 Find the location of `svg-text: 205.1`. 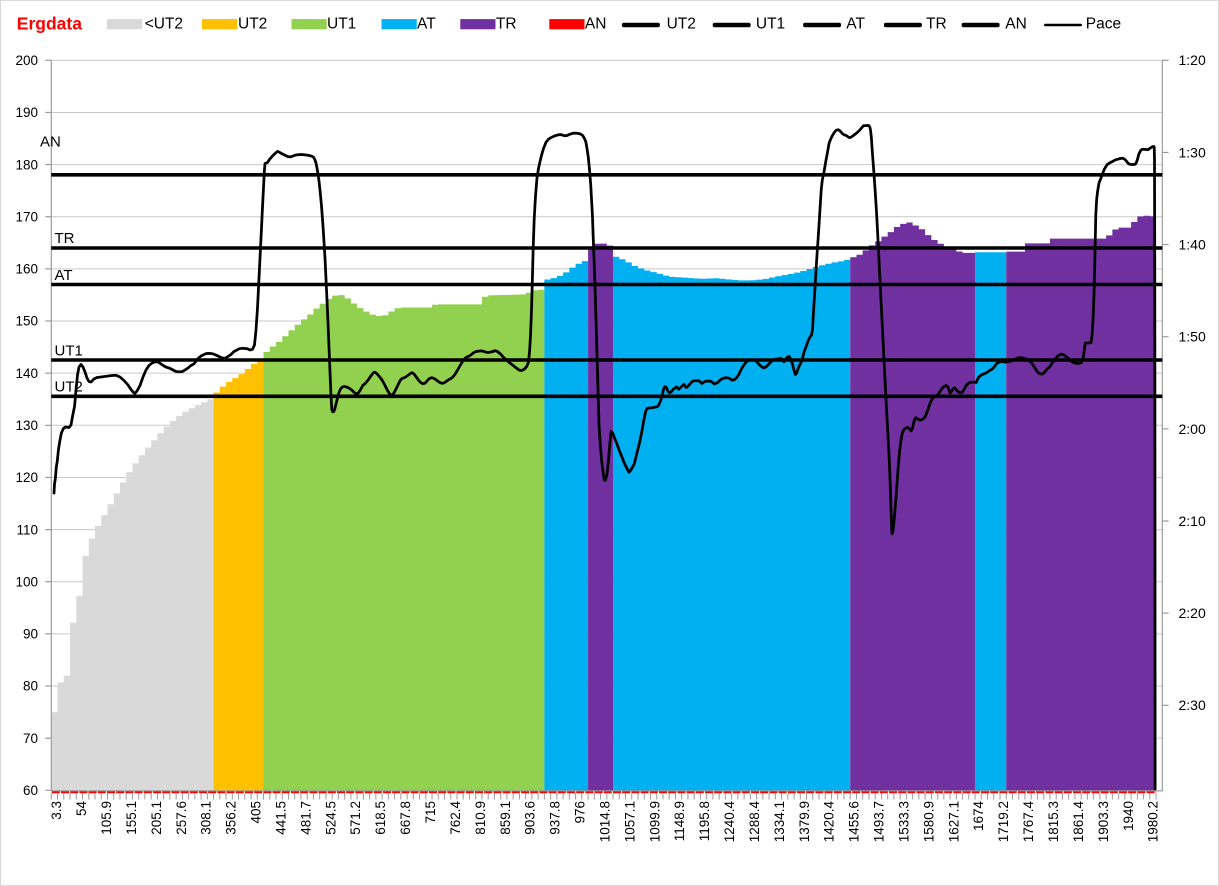

svg-text: 205.1 is located at coordinates (156, 818).